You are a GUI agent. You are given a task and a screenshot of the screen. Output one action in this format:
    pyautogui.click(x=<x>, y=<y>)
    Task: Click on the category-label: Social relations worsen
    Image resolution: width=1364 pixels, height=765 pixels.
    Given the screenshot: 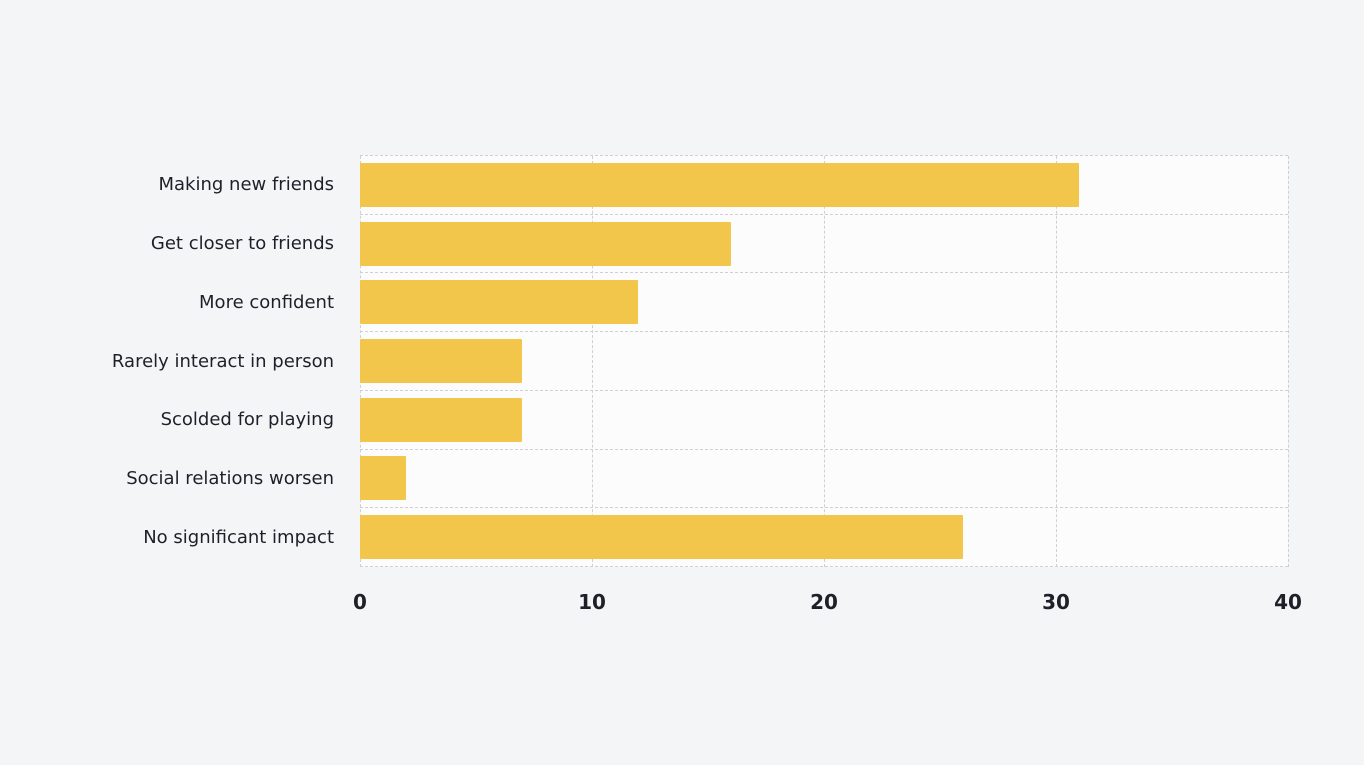 What is the action you would take?
    pyautogui.click(x=230, y=479)
    